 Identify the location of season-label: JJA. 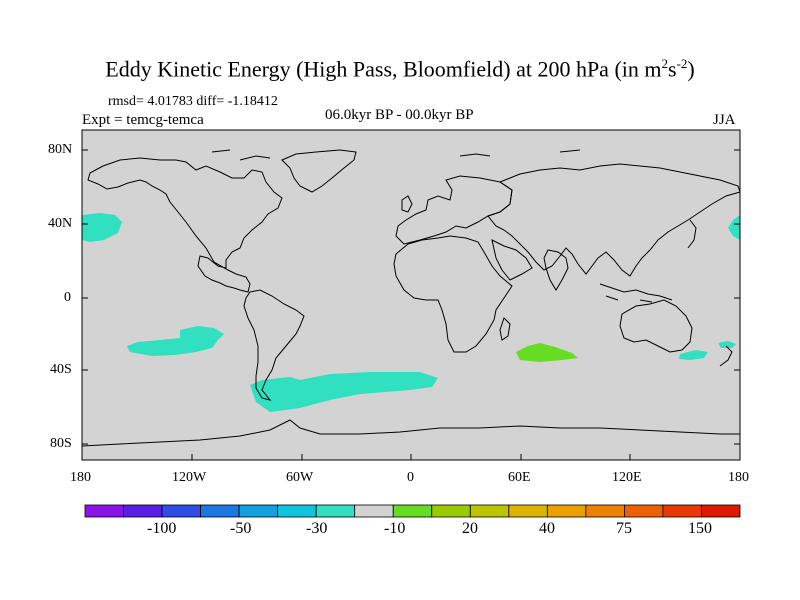
(724, 120).